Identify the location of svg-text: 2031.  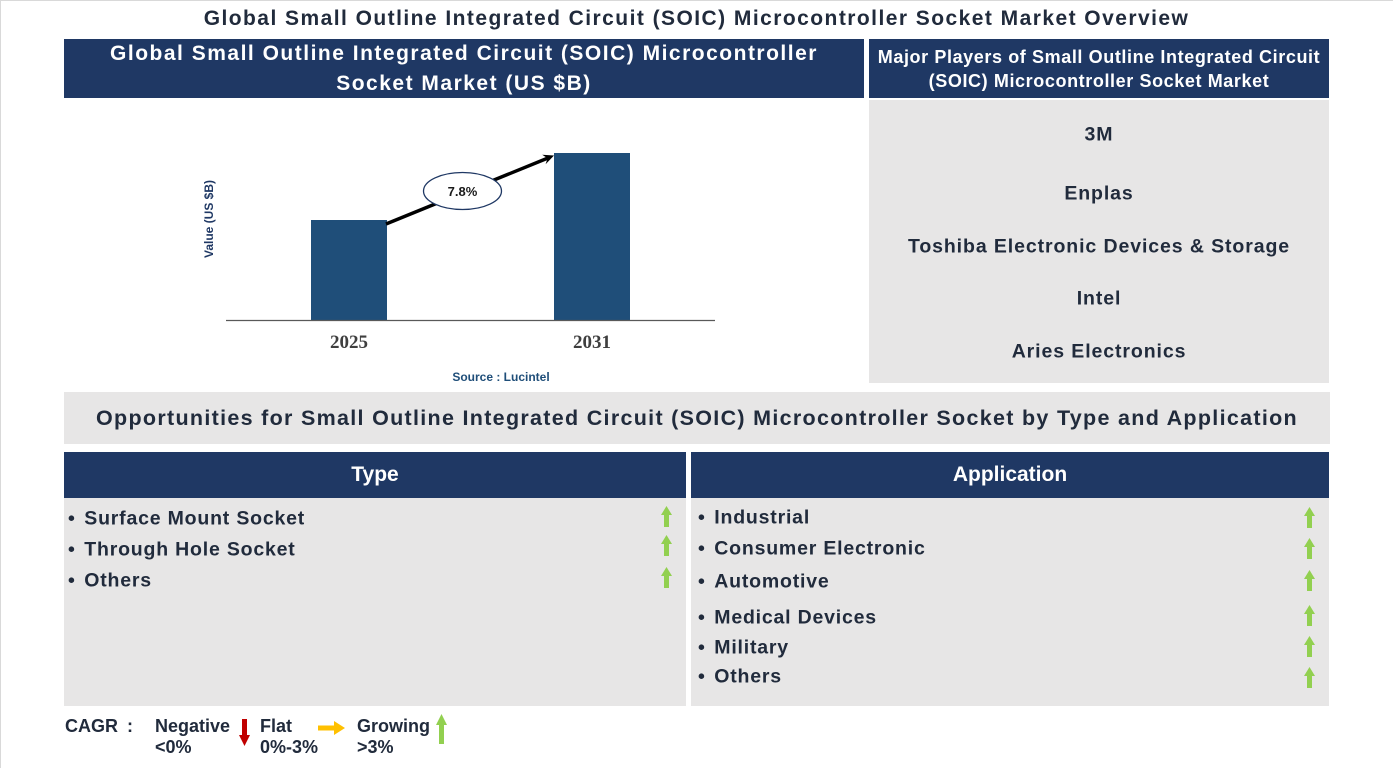
(592, 342).